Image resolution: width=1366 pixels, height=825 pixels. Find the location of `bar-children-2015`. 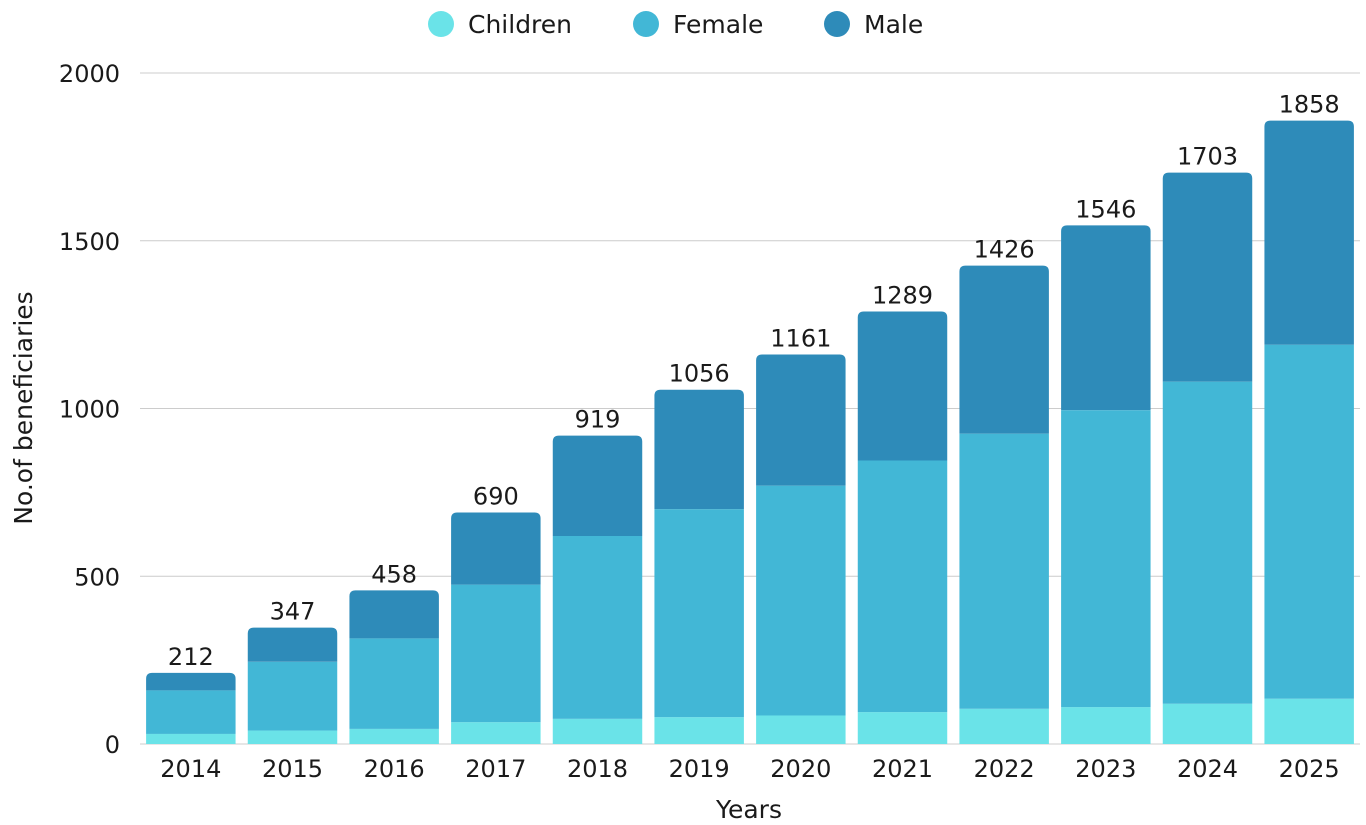

bar-children-2015 is located at coordinates (292, 737).